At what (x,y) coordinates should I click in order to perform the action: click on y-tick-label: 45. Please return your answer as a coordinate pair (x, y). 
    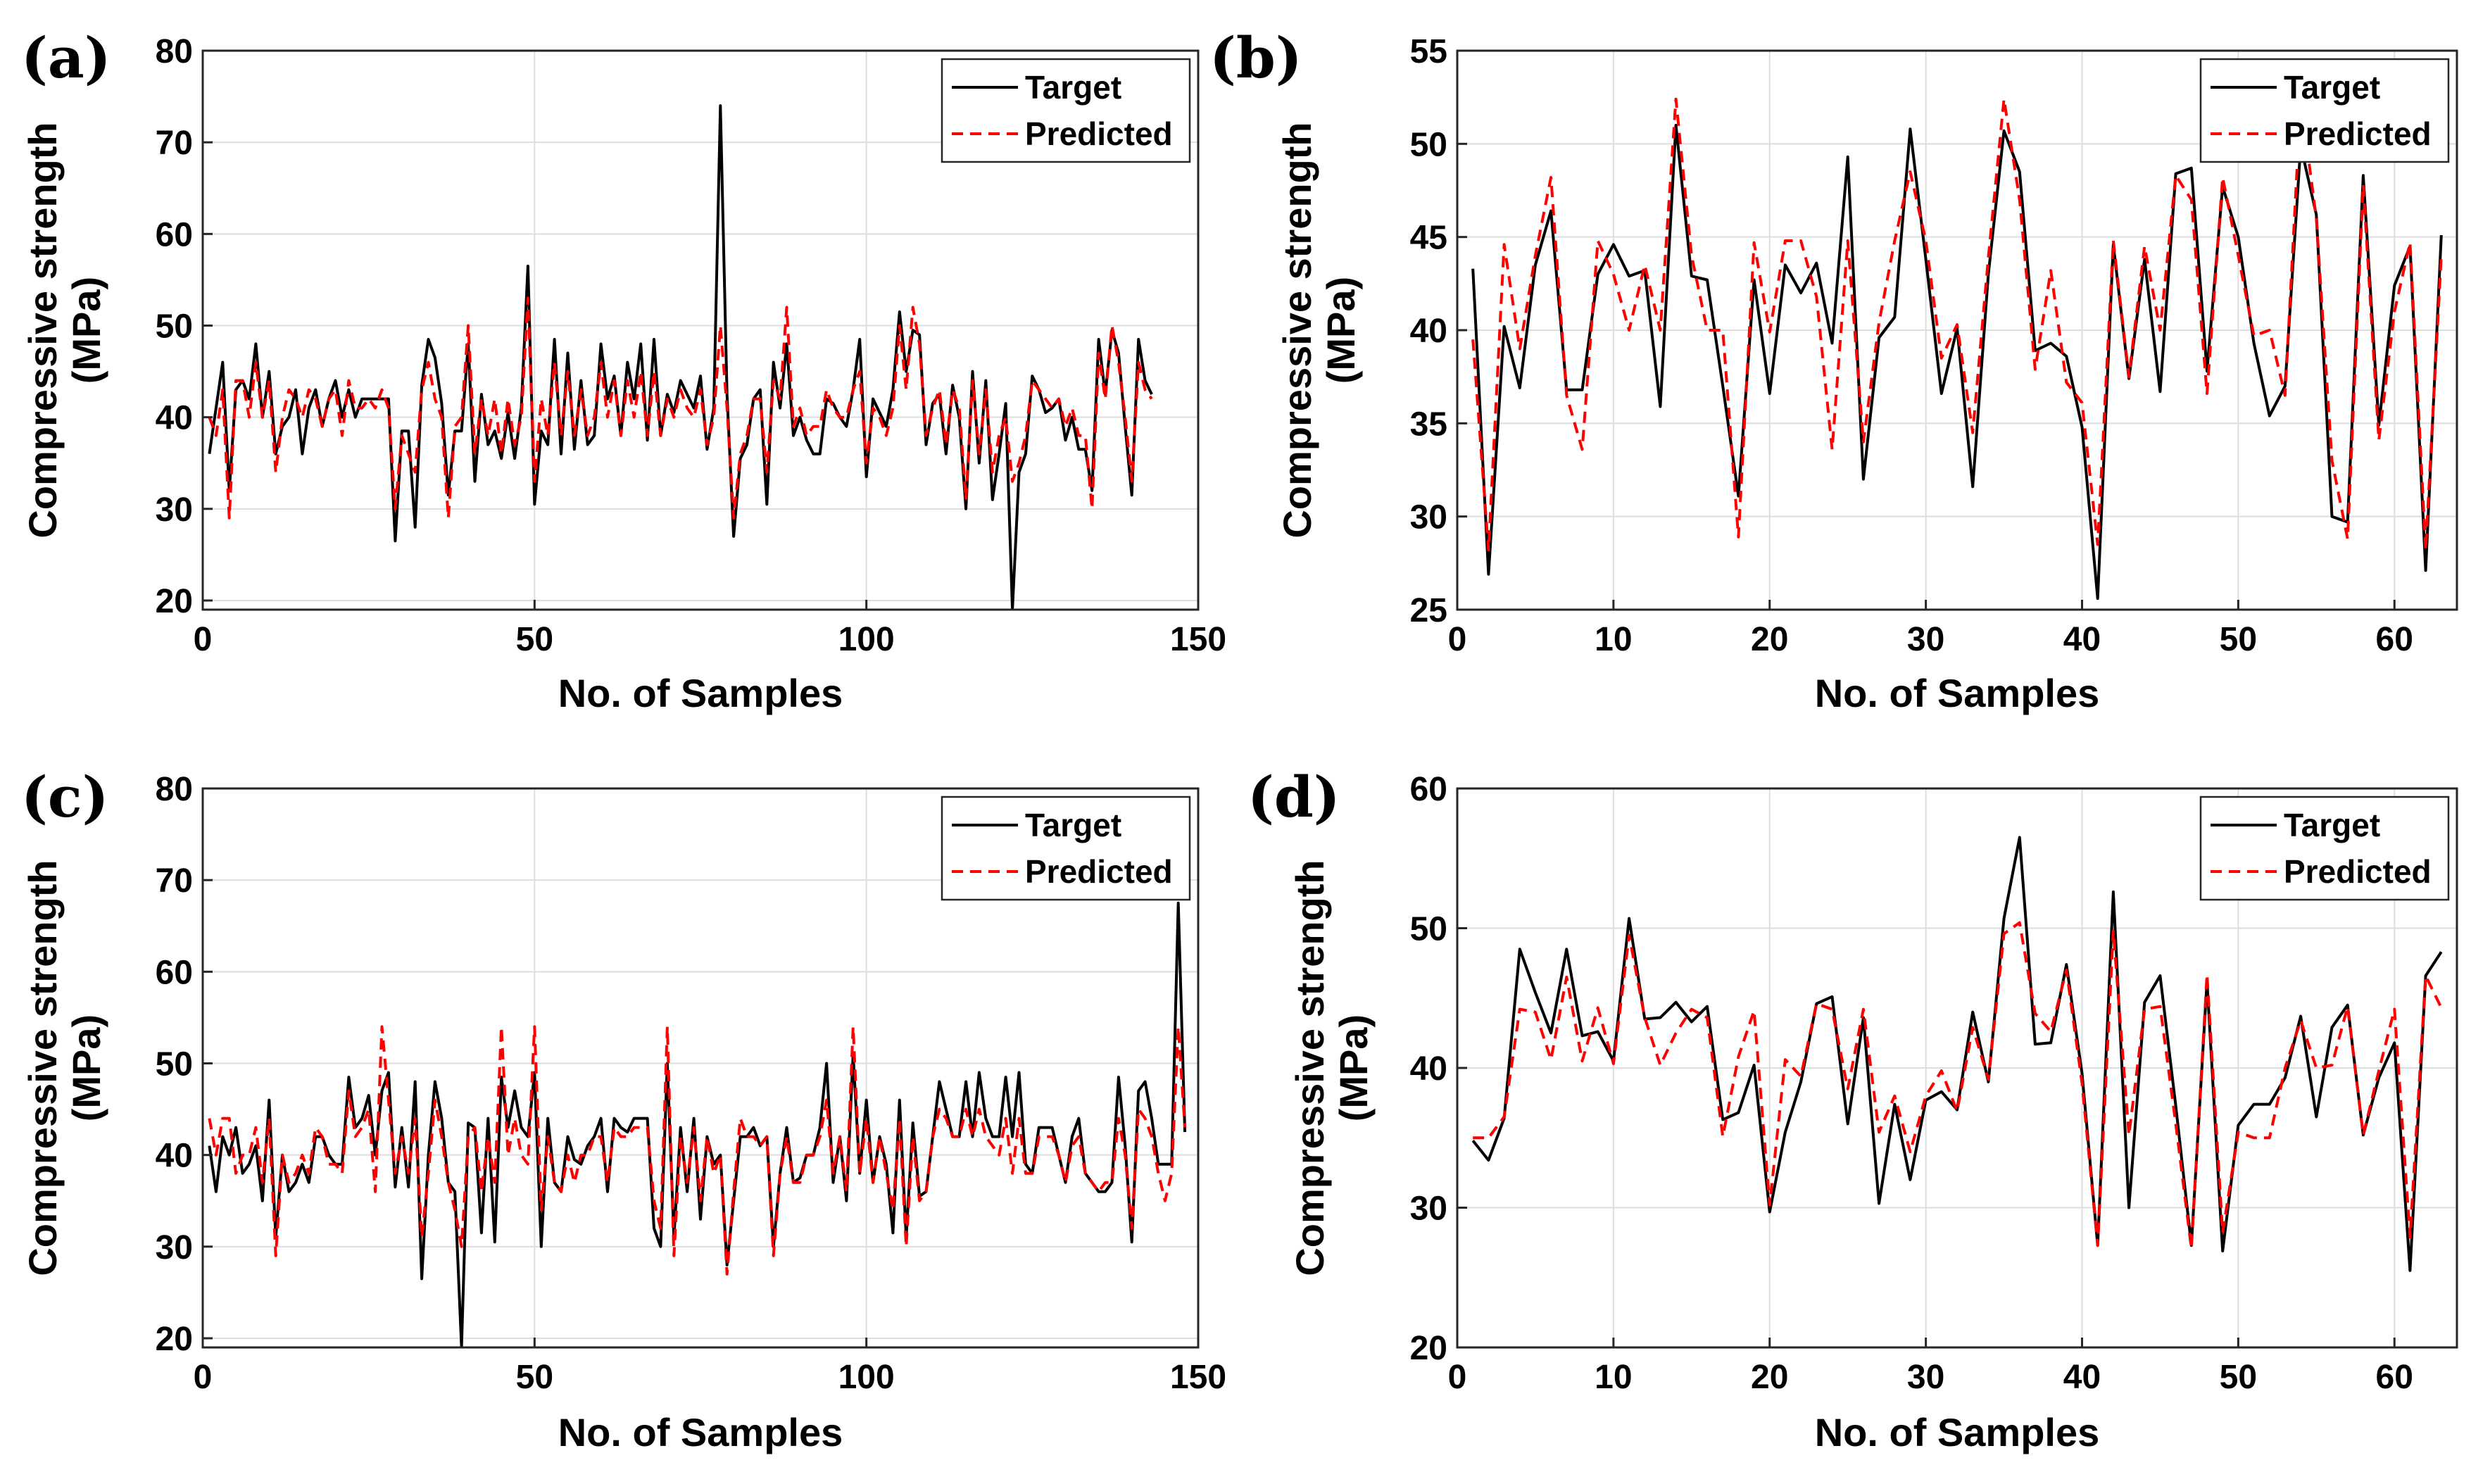
    Looking at the image, I should click on (1428, 238).